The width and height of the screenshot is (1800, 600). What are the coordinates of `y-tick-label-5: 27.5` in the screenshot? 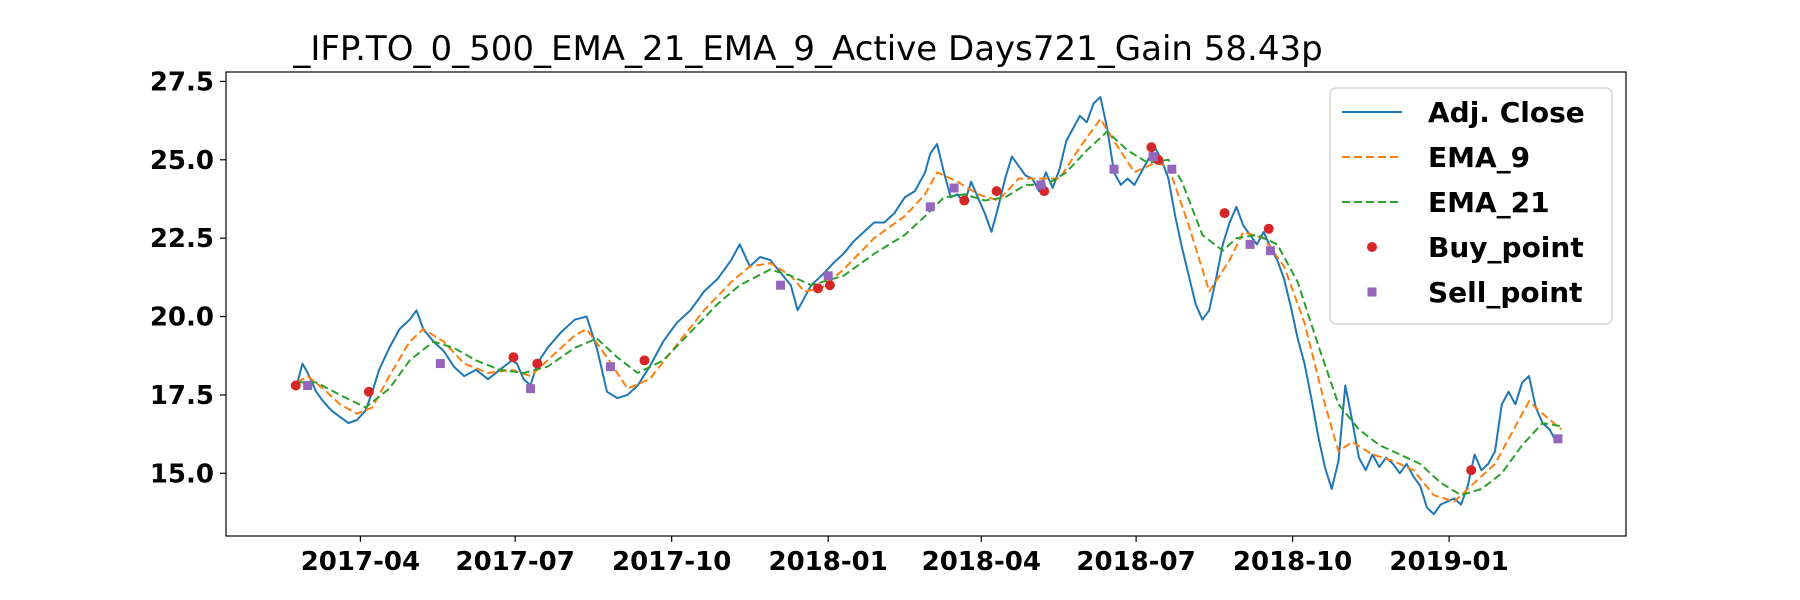 It's located at (182, 82).